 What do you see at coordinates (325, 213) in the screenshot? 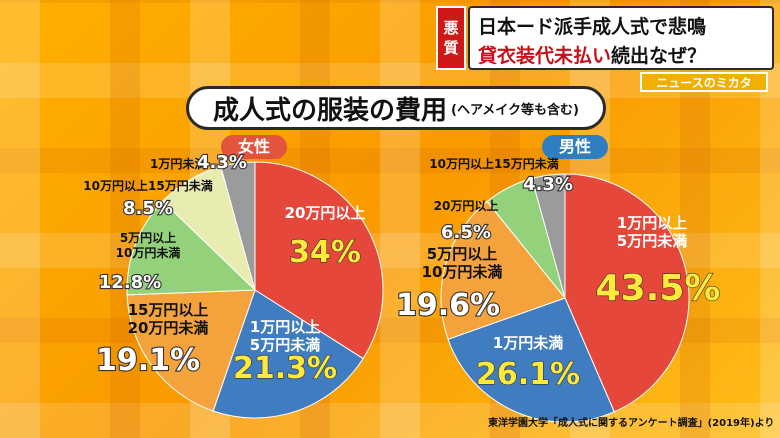
I see `pie0-category-label-0: 20万円以上` at bounding box center [325, 213].